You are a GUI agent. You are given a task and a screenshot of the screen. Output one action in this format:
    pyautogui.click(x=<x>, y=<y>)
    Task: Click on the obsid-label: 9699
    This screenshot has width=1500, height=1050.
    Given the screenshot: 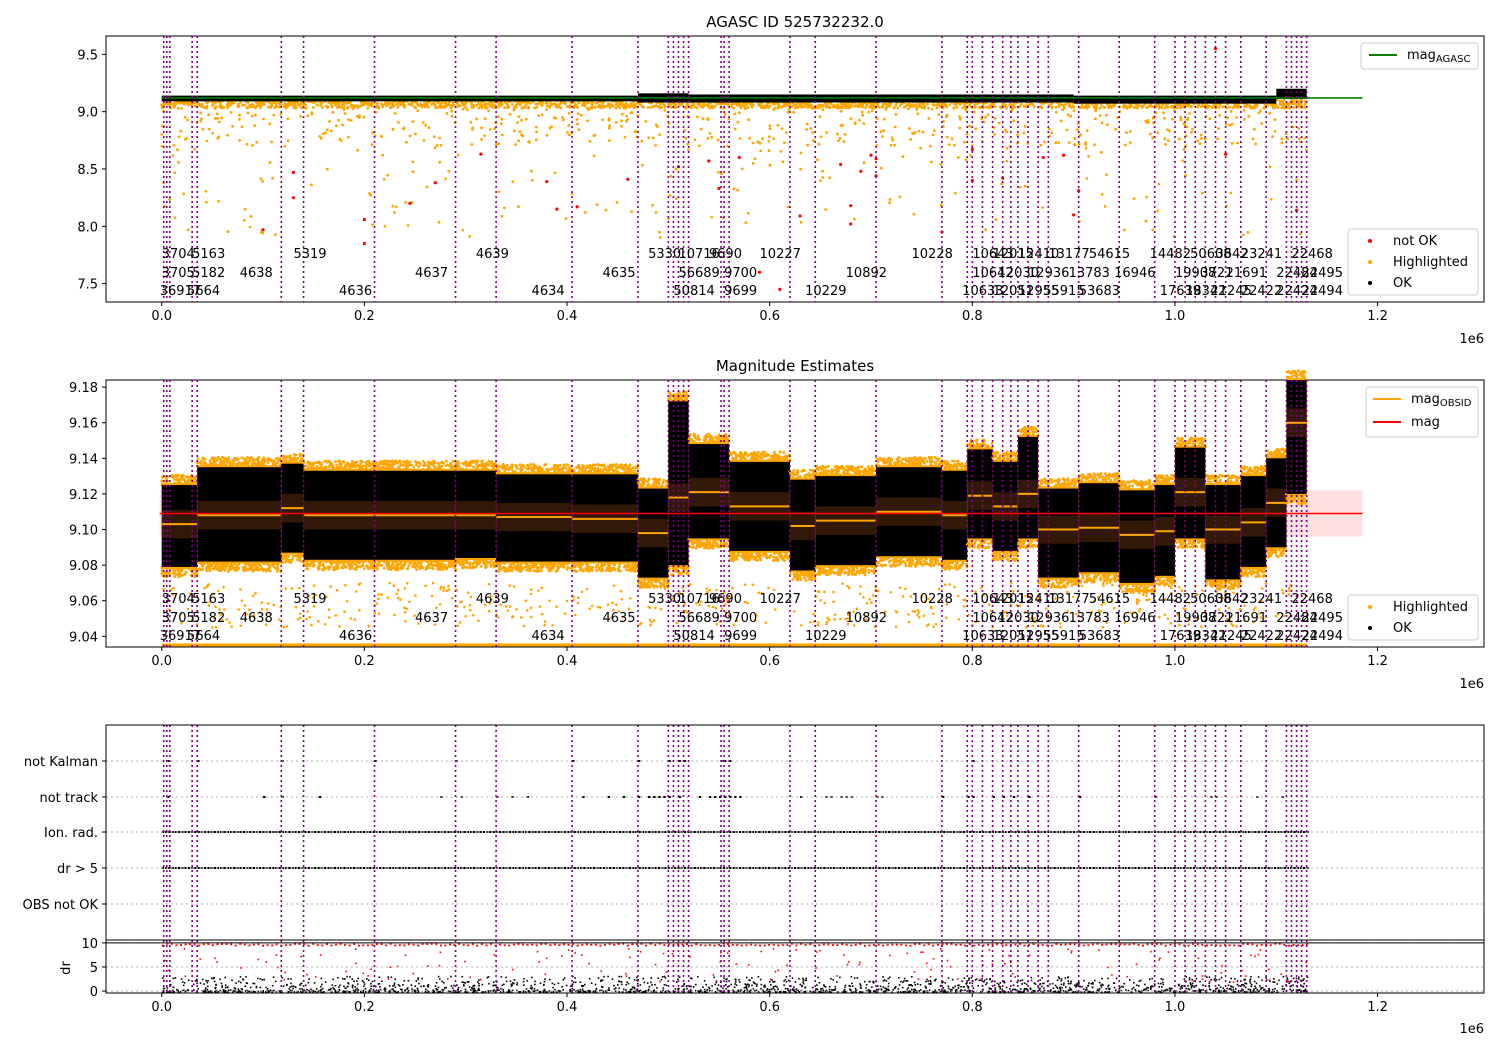 What is the action you would take?
    pyautogui.click(x=740, y=291)
    